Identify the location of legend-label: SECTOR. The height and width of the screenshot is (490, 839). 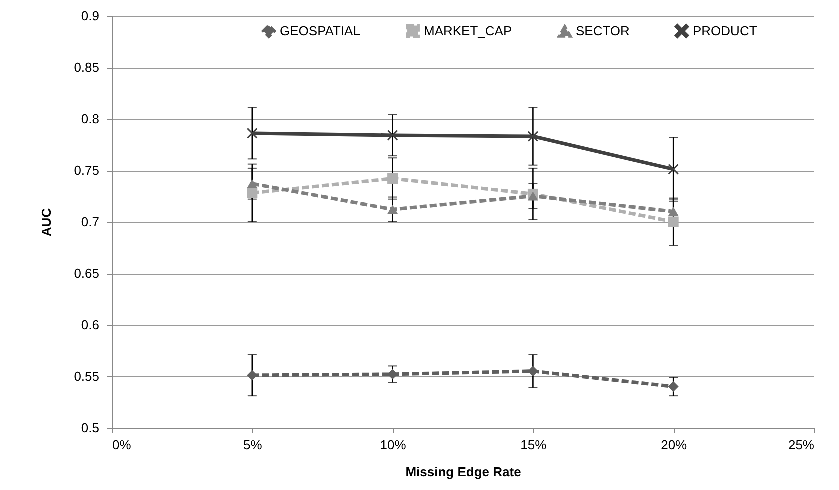
(603, 31).